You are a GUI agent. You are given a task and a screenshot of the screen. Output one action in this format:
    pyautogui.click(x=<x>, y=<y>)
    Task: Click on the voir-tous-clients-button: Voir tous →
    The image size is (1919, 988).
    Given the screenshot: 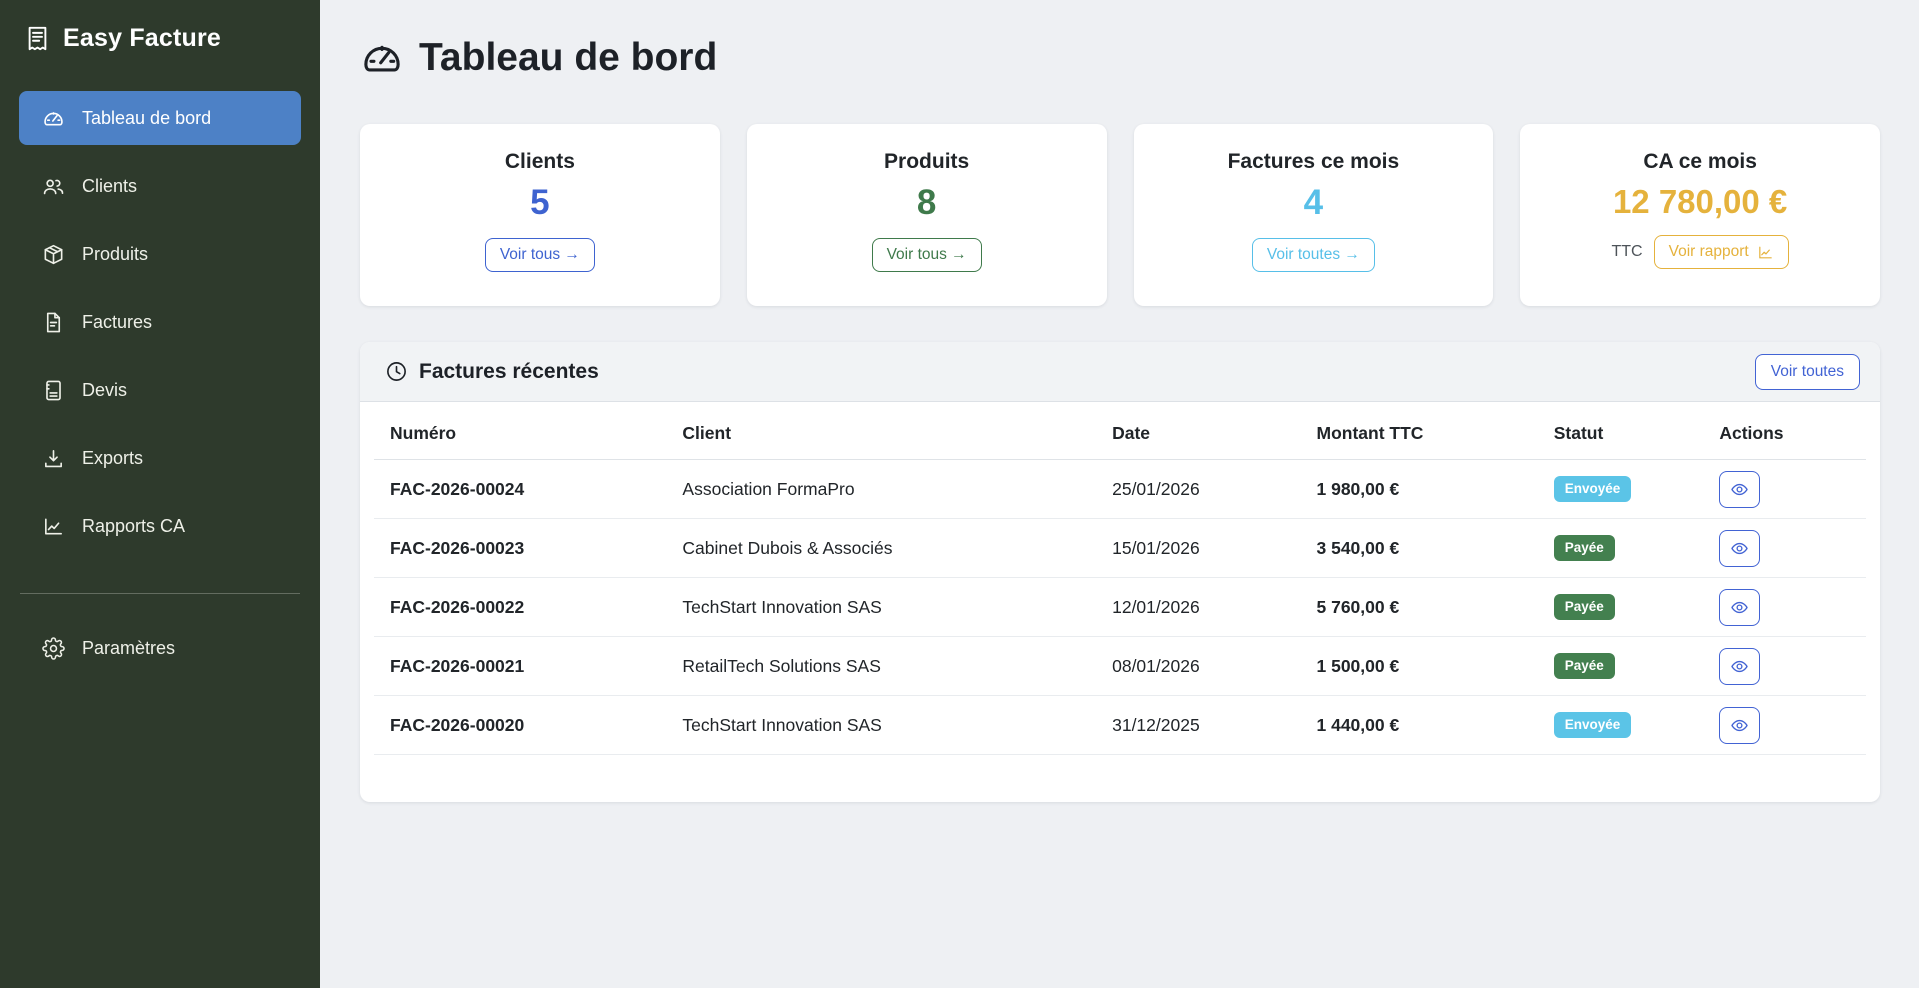 What is the action you would take?
    pyautogui.click(x=539, y=254)
    